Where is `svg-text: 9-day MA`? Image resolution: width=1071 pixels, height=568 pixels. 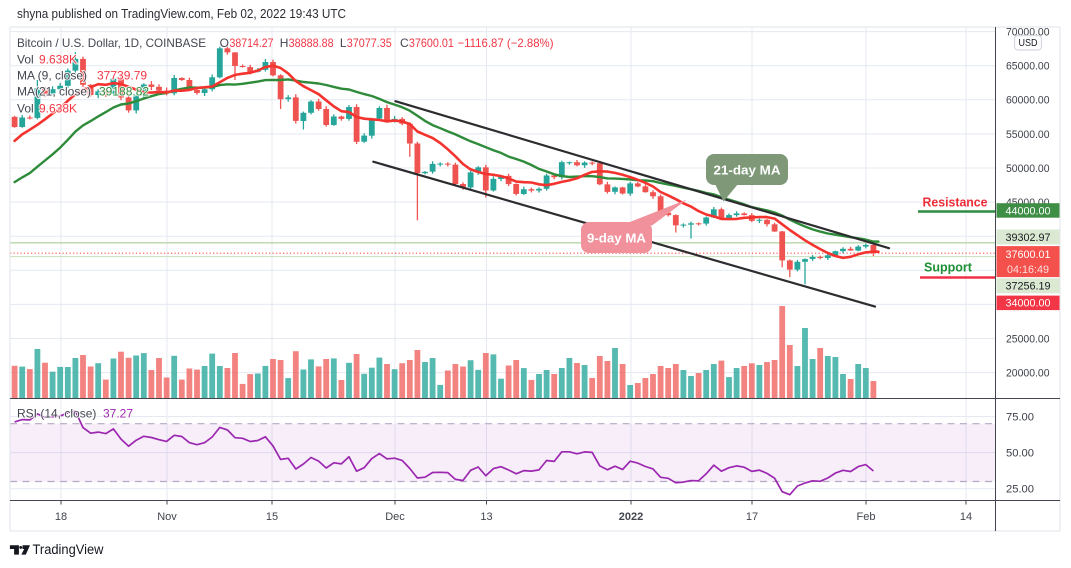 svg-text: 9-day MA is located at coordinates (617, 238).